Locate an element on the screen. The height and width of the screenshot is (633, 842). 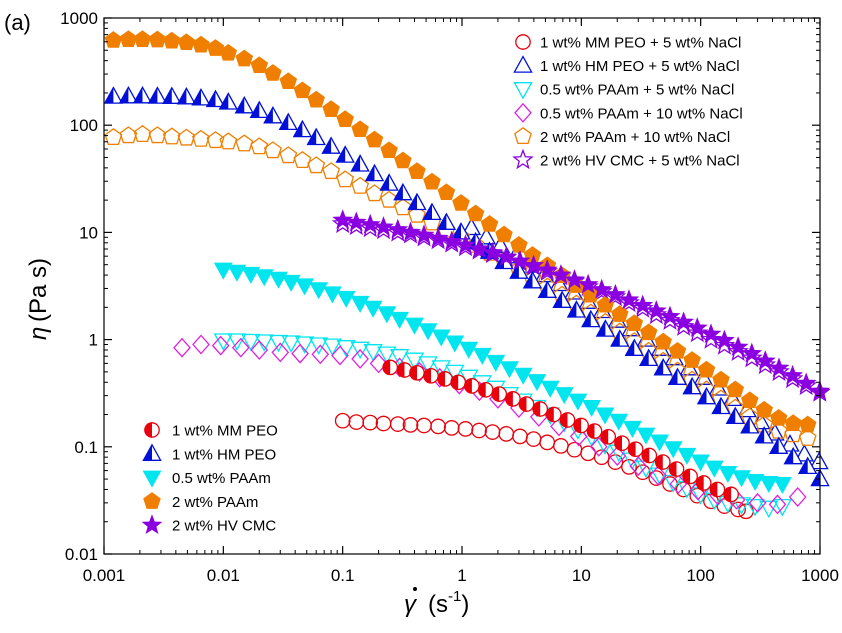
legend-marker-s11 is located at coordinates (152, 524).